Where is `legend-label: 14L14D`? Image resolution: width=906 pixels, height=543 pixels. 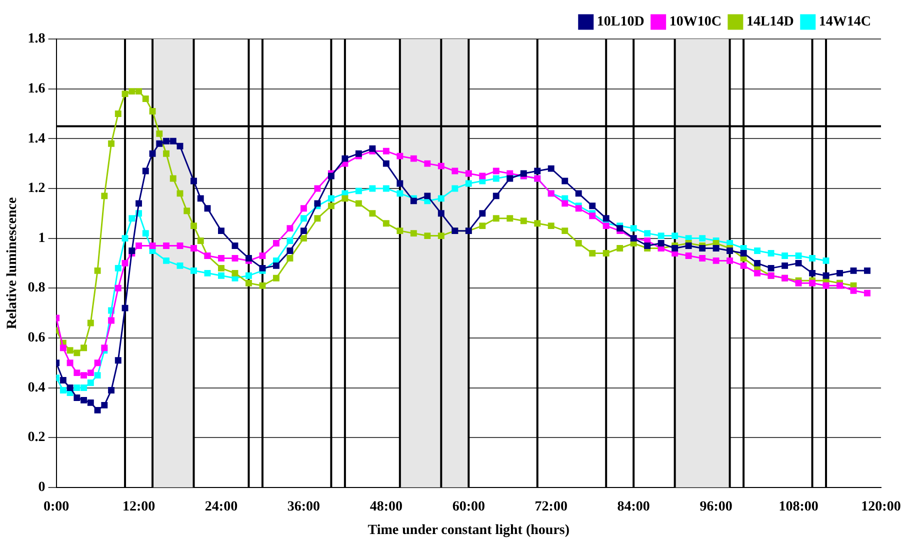
legend-label: 14L14D is located at coordinates (770, 22).